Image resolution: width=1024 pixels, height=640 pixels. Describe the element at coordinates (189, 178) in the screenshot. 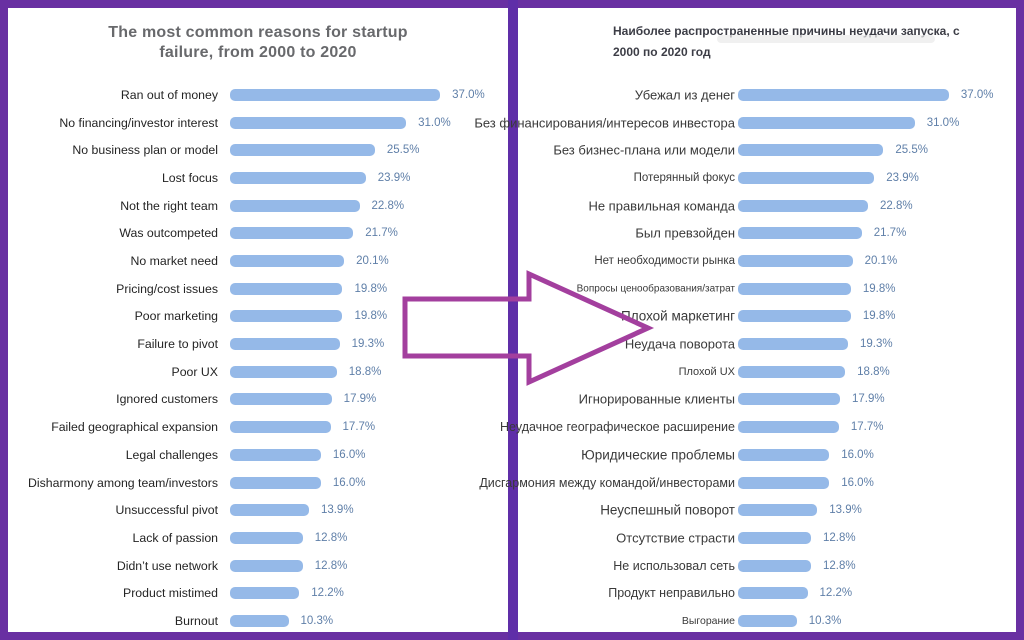

I see `bar-category-label: Lost focus` at that location.